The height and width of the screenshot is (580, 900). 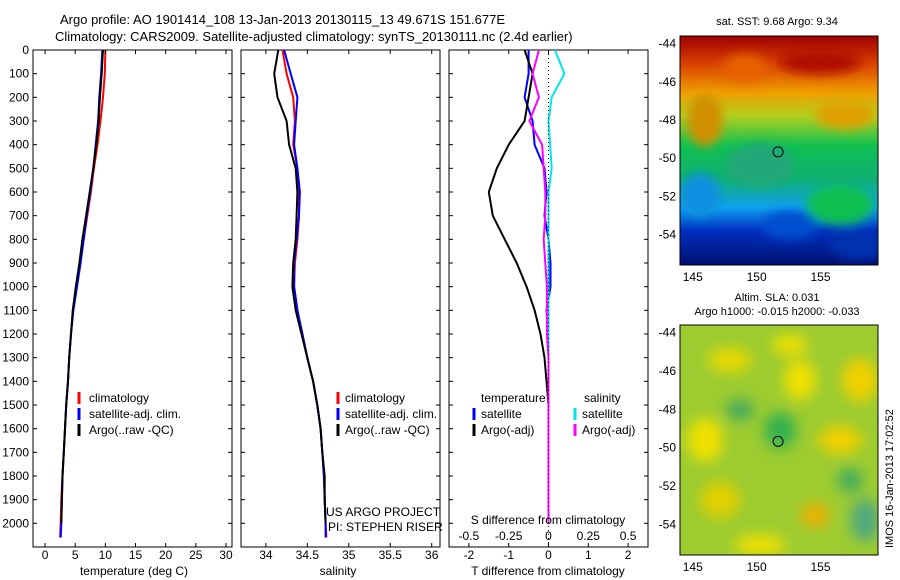 What do you see at coordinates (136, 555) in the screenshot?
I see `x-tick-label: 15` at bounding box center [136, 555].